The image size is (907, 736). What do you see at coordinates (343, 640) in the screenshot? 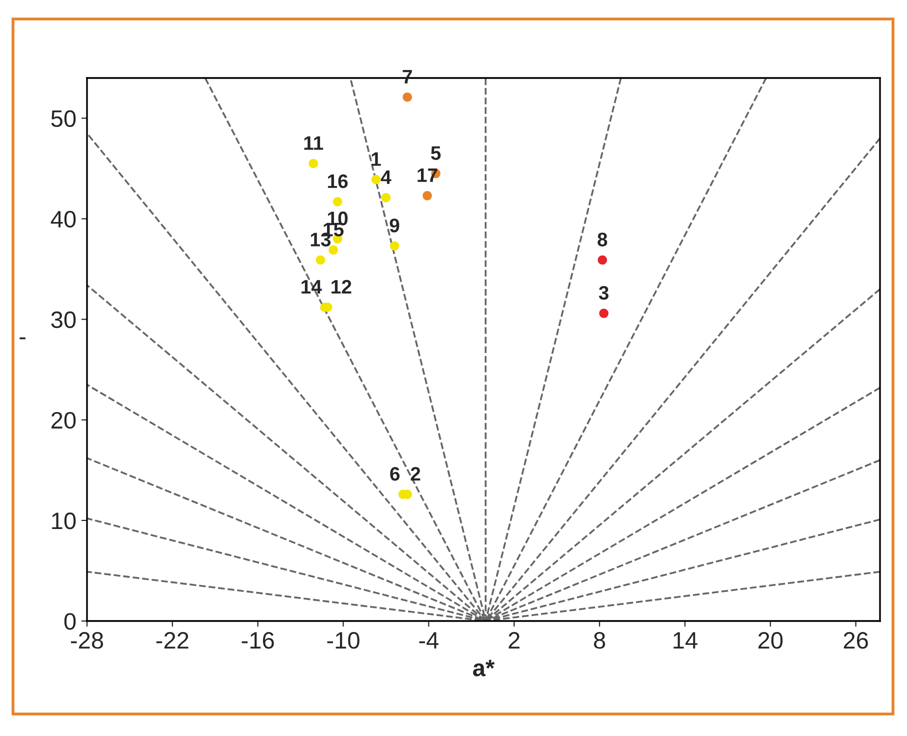
I see `x-tick-label: -10` at bounding box center [343, 640].